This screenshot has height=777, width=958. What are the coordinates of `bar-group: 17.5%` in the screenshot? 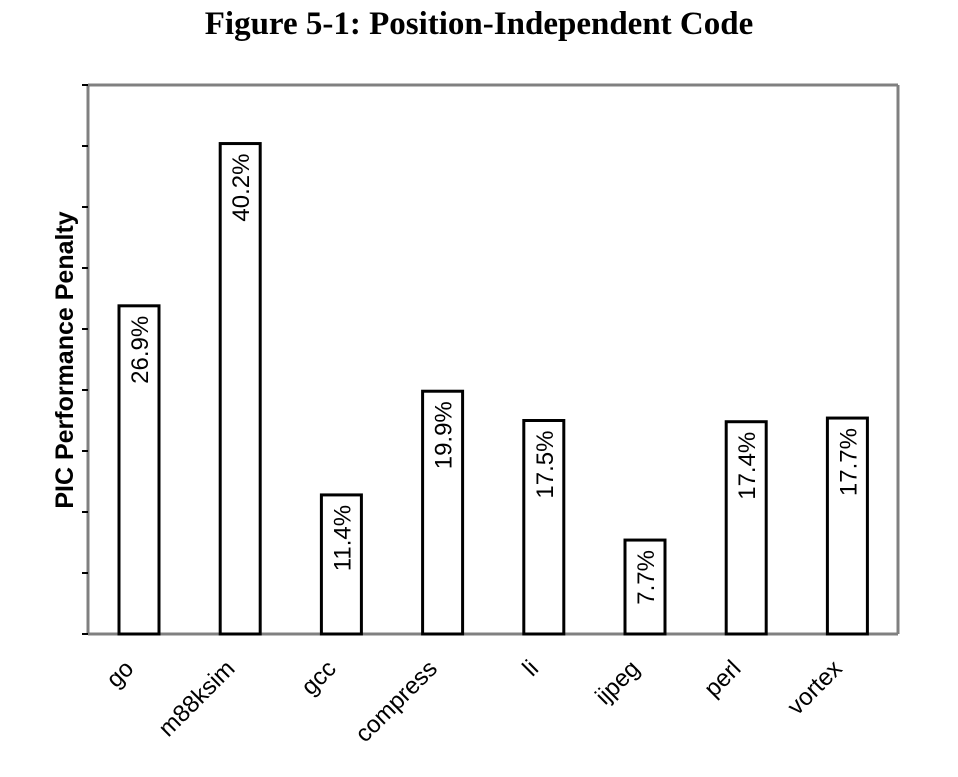 It's located at (544, 527).